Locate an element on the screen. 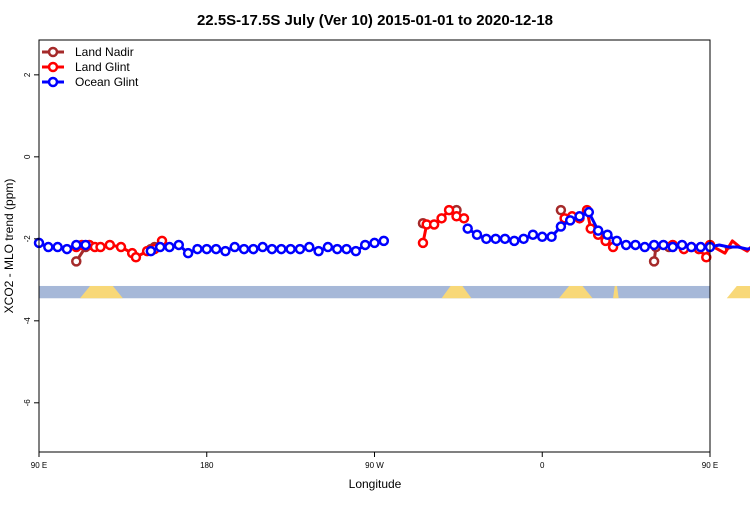 This screenshot has width=750, height=505. x-axis-label: Longitude is located at coordinates (375, 484).